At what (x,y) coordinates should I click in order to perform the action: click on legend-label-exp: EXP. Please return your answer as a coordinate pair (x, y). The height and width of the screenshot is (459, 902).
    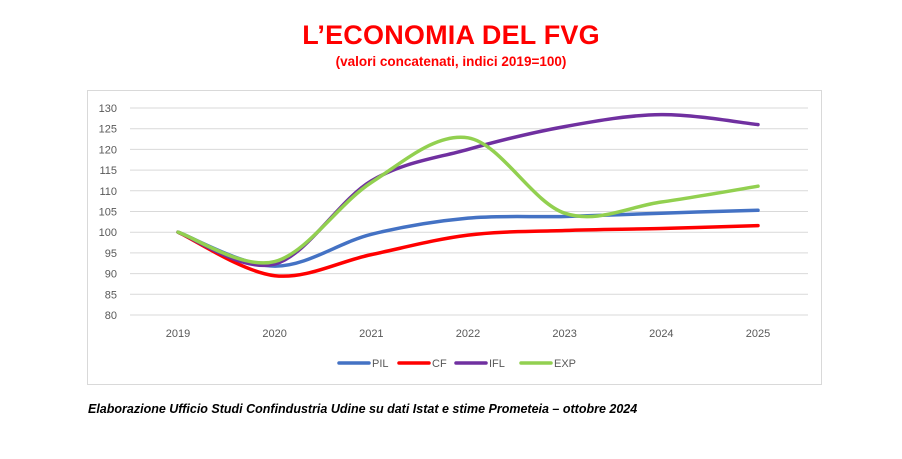
    Looking at the image, I should click on (565, 364).